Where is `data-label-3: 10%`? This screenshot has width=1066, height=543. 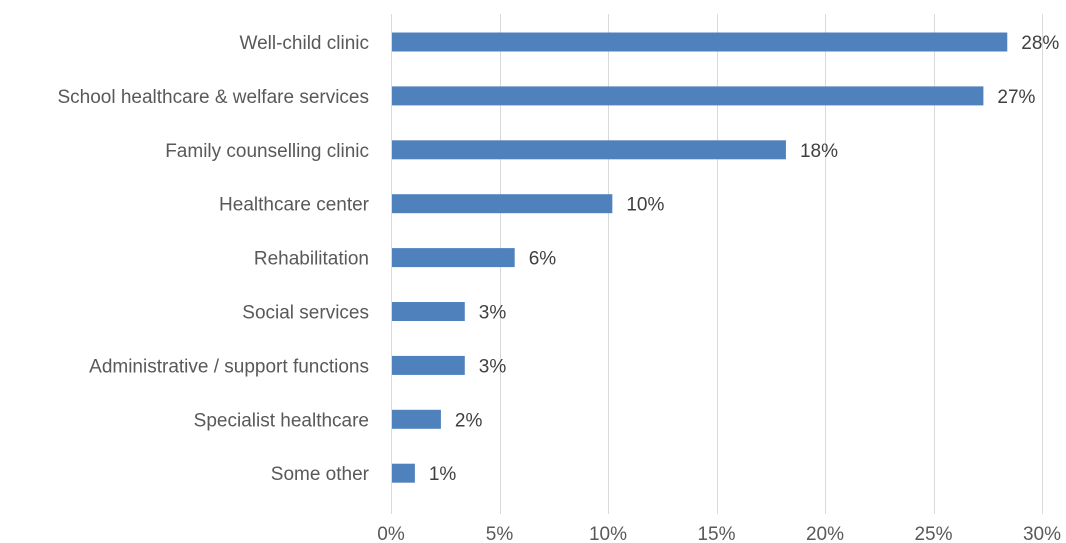 data-label-3: 10% is located at coordinates (645, 205).